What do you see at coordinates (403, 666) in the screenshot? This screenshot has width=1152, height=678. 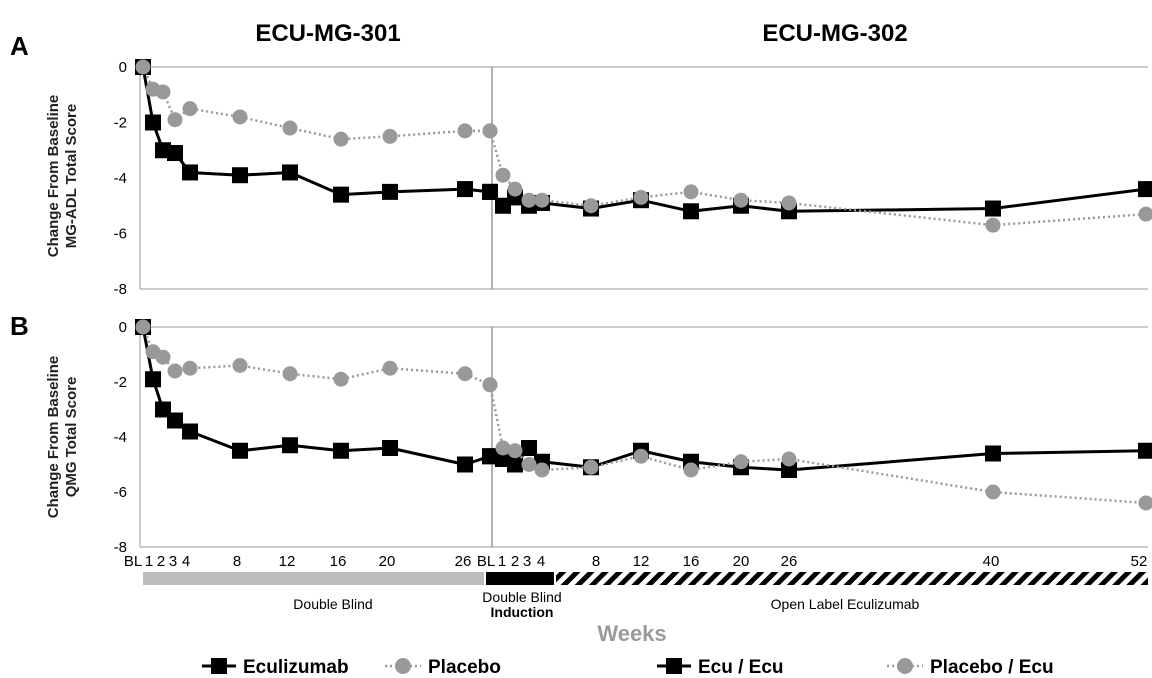 I see `legend-placebo-marker` at bounding box center [403, 666].